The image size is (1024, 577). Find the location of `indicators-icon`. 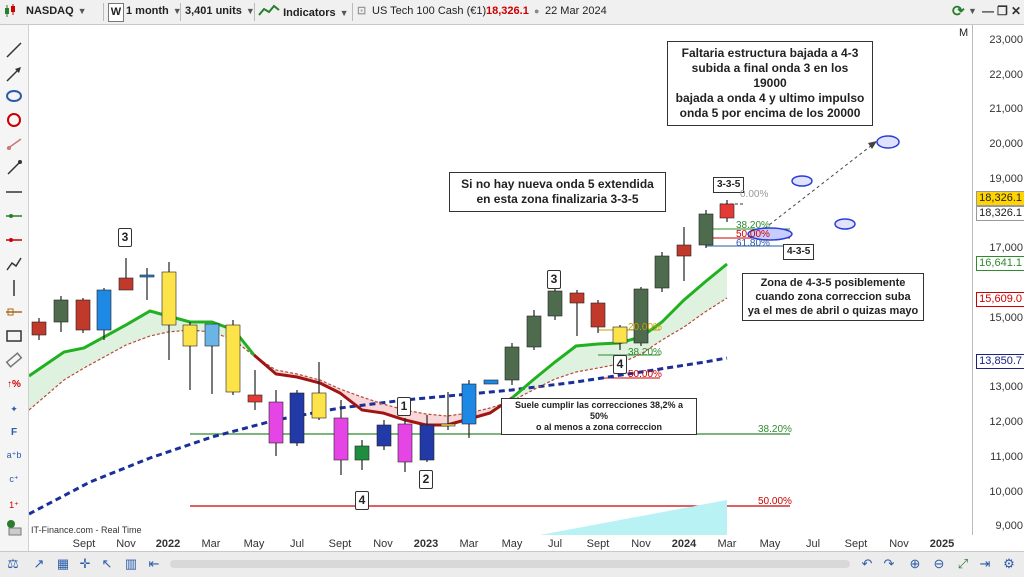

indicators-icon is located at coordinates (269, 13).